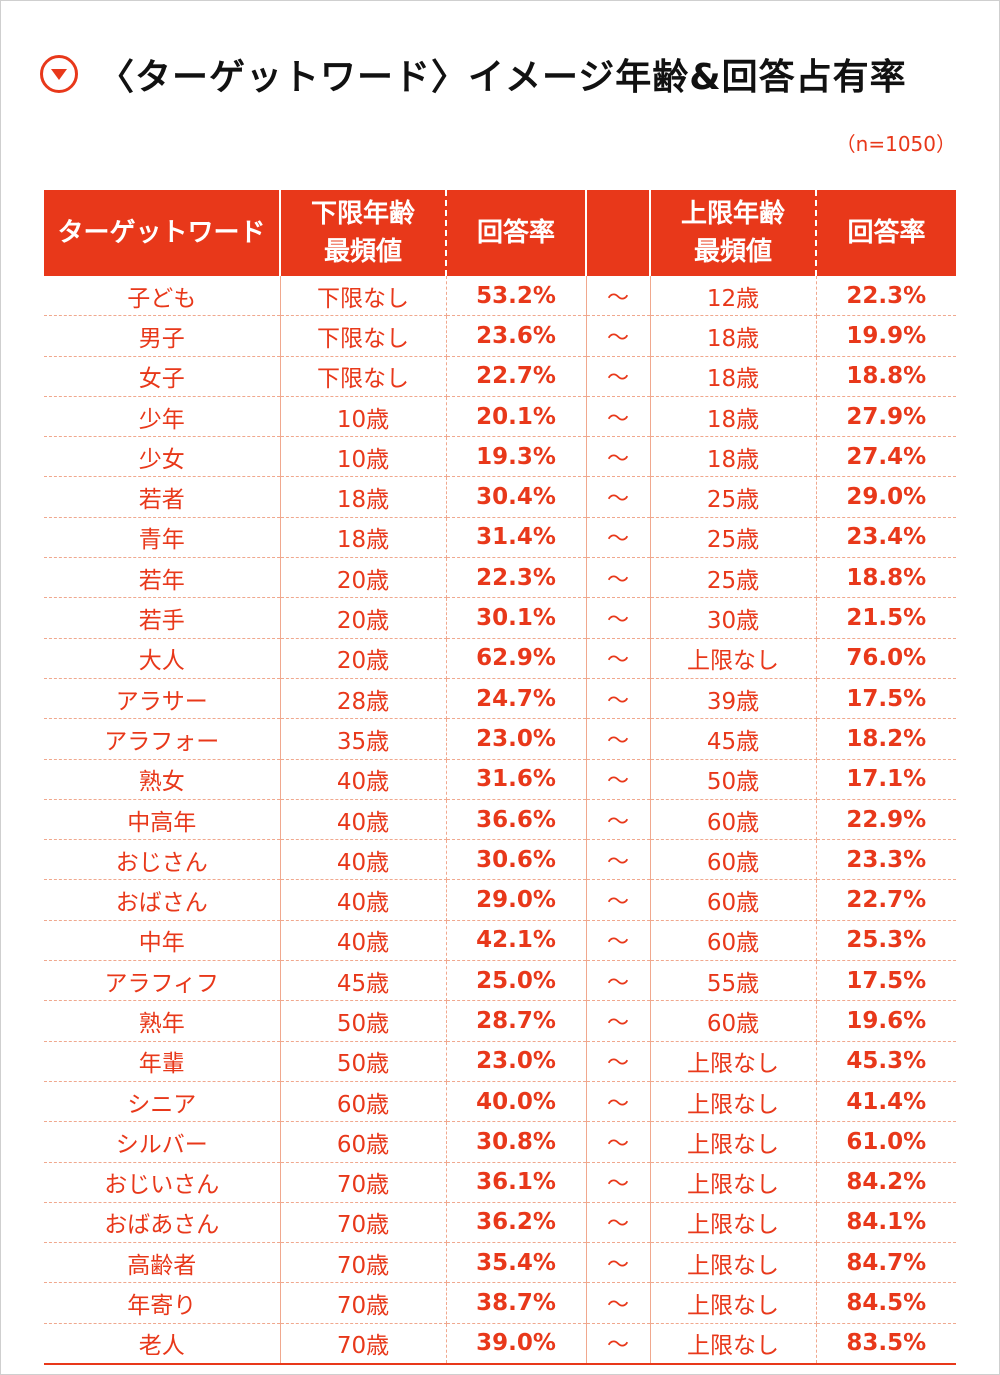 The image size is (1000, 1375). I want to click on title-row: 〈ターゲットワード〉イメージ年齢&回答占有率, so click(473, 74).